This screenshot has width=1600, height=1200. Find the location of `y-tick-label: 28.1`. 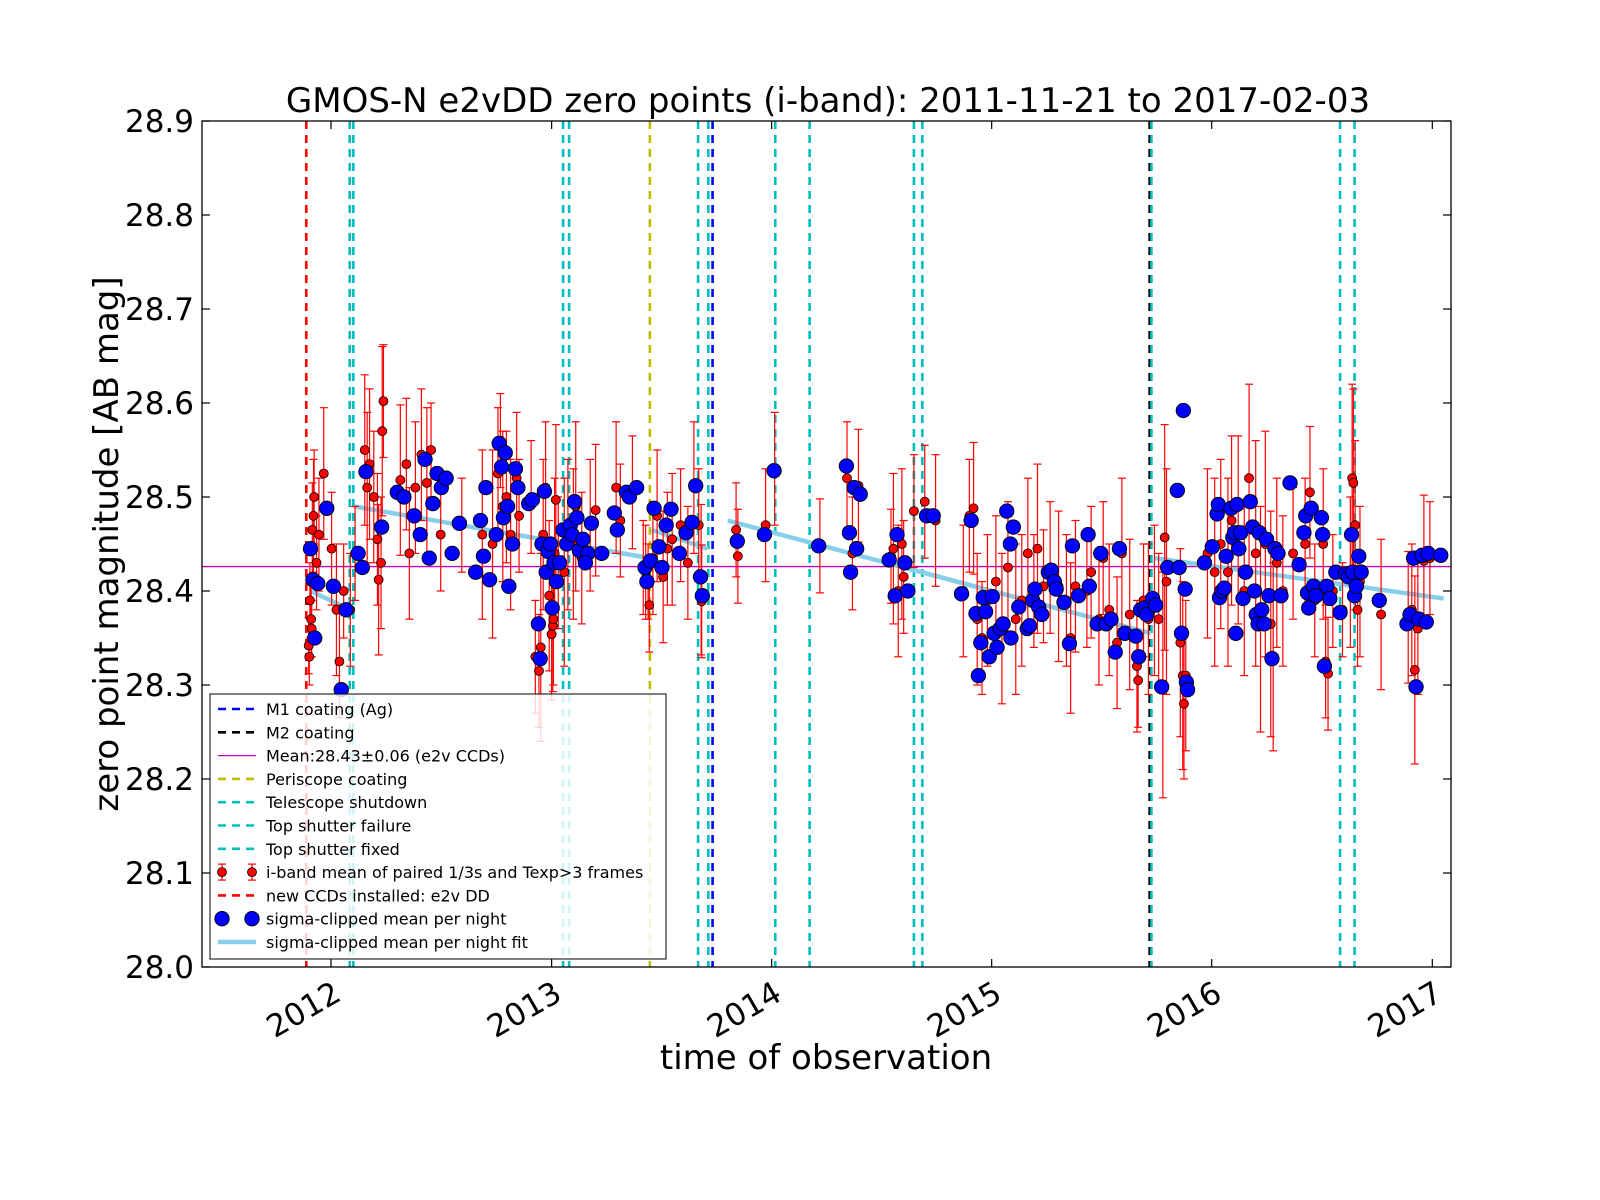

y-tick-label: 28.1 is located at coordinates (159, 874).